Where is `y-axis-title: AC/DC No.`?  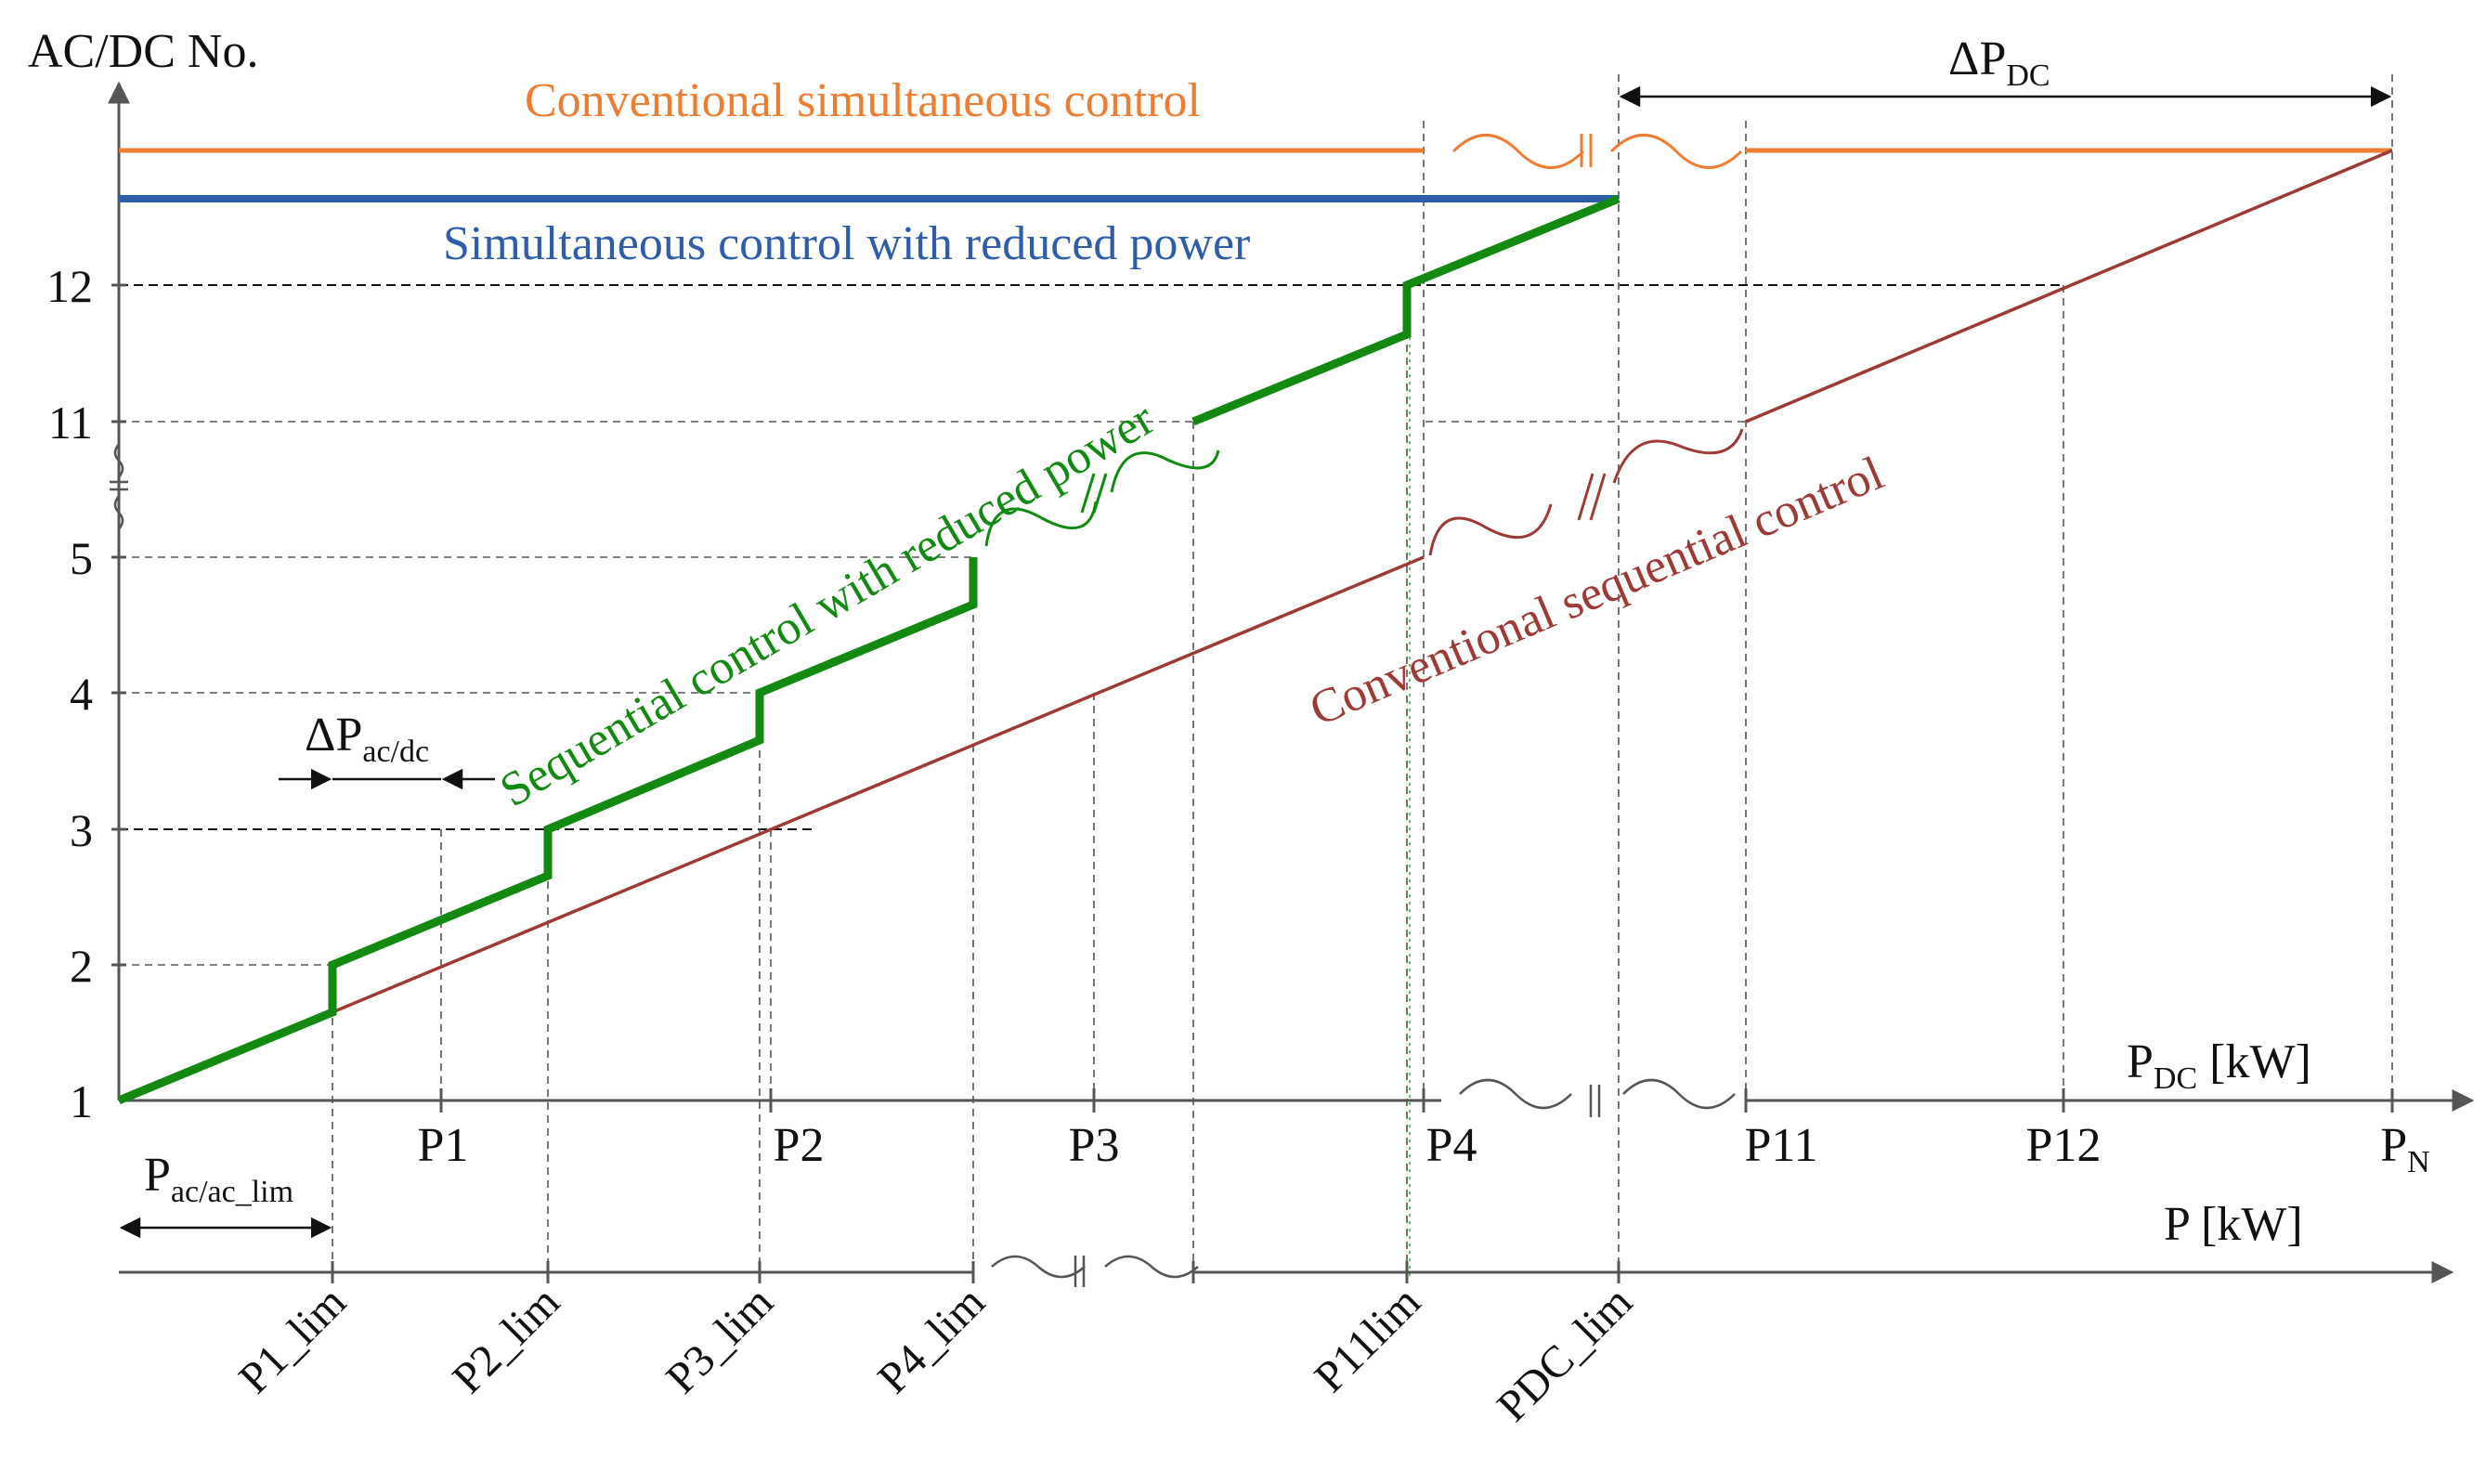
y-axis-title: AC/DC No. is located at coordinates (143, 51).